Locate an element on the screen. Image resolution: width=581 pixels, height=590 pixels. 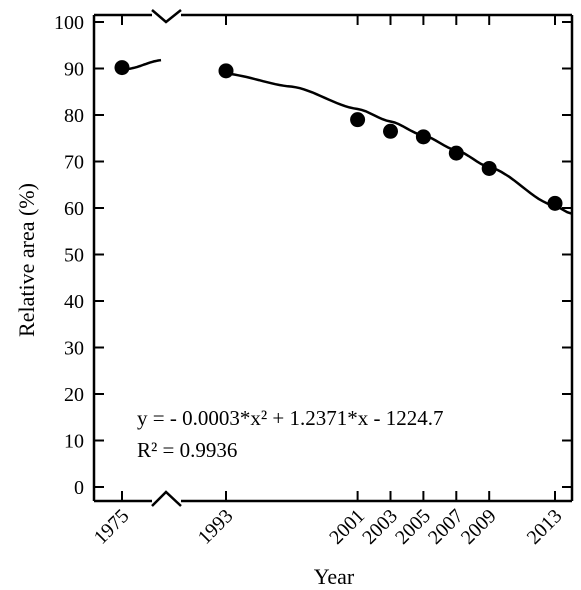
axis-break-marks is located at coordinates (166, 258).